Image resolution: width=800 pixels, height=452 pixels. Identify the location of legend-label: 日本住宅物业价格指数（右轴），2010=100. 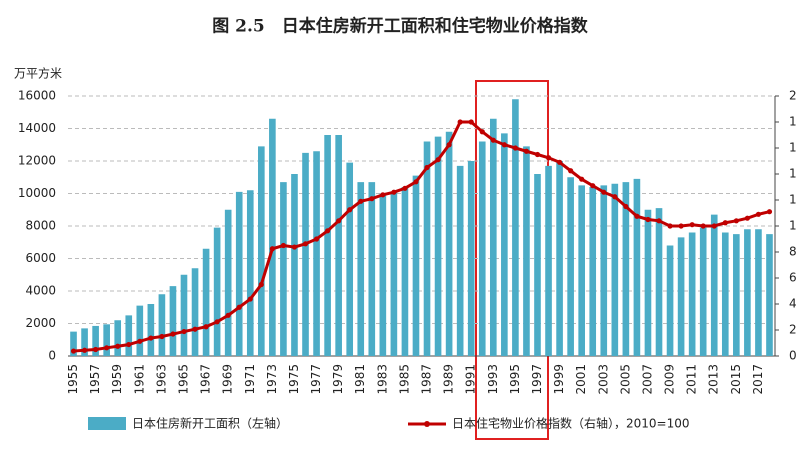
(571, 423).